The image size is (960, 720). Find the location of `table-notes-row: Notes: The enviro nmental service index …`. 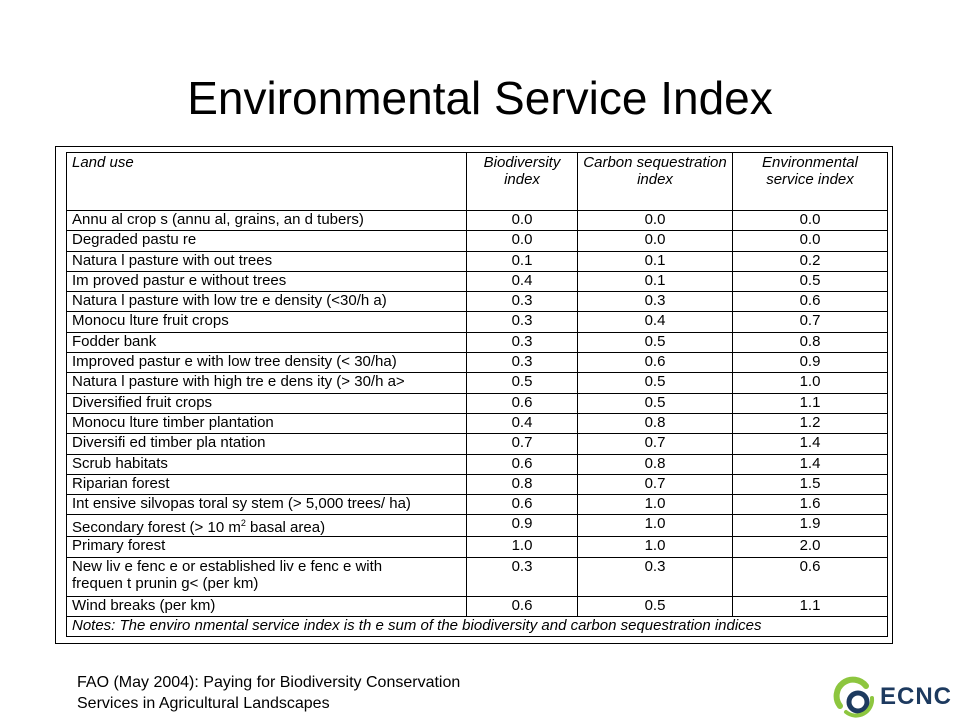

table-notes-row: Notes: The enviro nmental service index … is located at coordinates (477, 627).